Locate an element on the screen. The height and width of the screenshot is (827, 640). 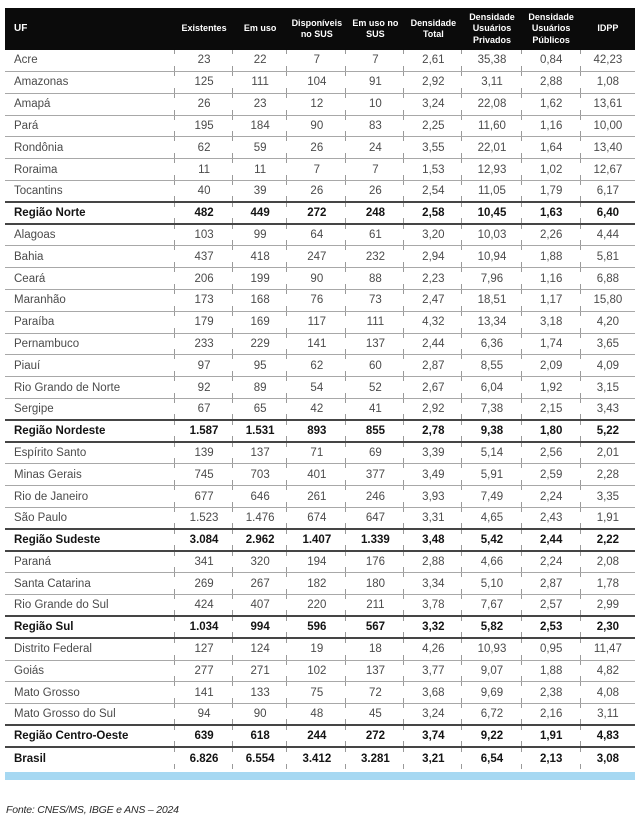
value-cell: 1,53 is located at coordinates (433, 170).